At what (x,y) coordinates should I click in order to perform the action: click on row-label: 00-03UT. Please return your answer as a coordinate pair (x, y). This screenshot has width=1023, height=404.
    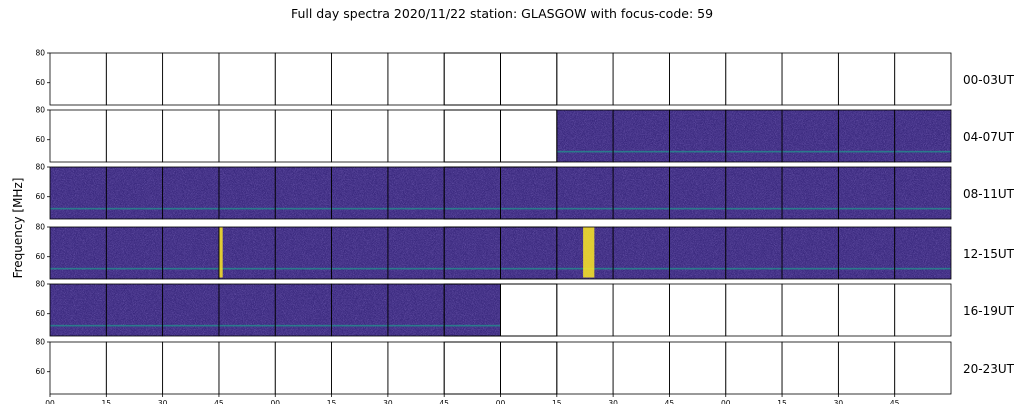
    Looking at the image, I should click on (989, 80).